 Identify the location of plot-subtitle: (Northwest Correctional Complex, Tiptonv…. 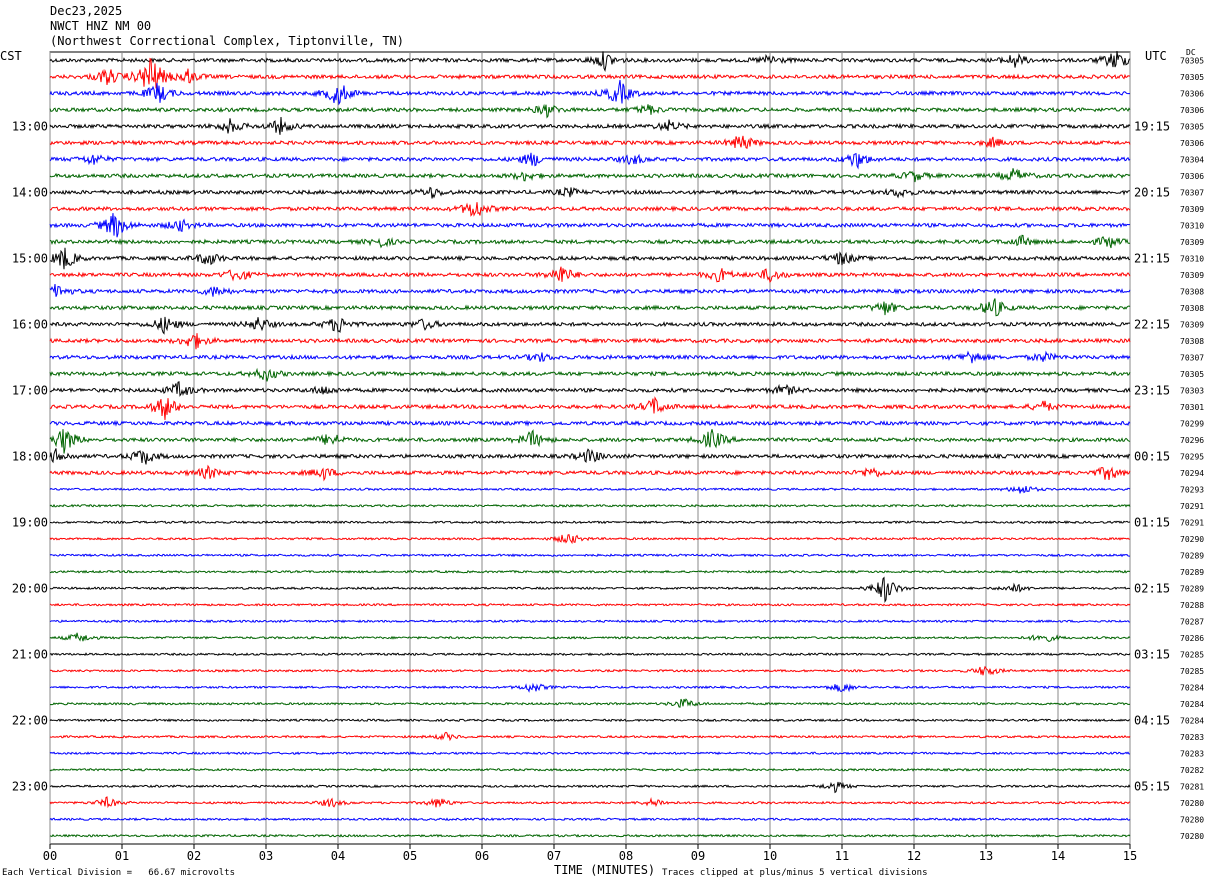
(227, 41).